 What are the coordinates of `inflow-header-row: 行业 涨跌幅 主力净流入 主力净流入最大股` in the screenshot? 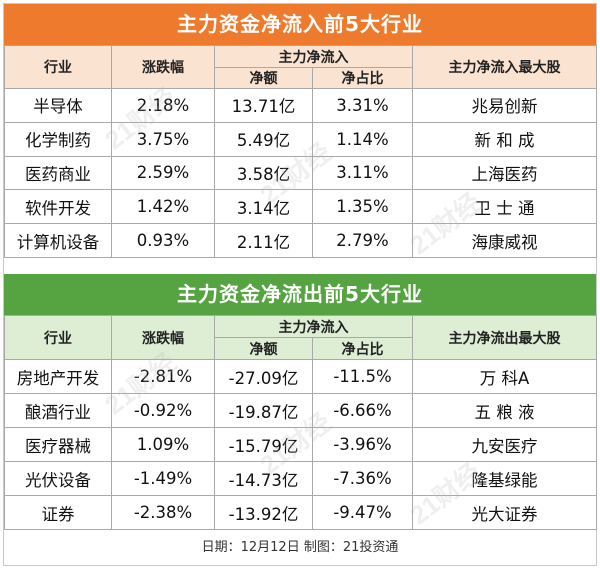 It's located at (300, 67).